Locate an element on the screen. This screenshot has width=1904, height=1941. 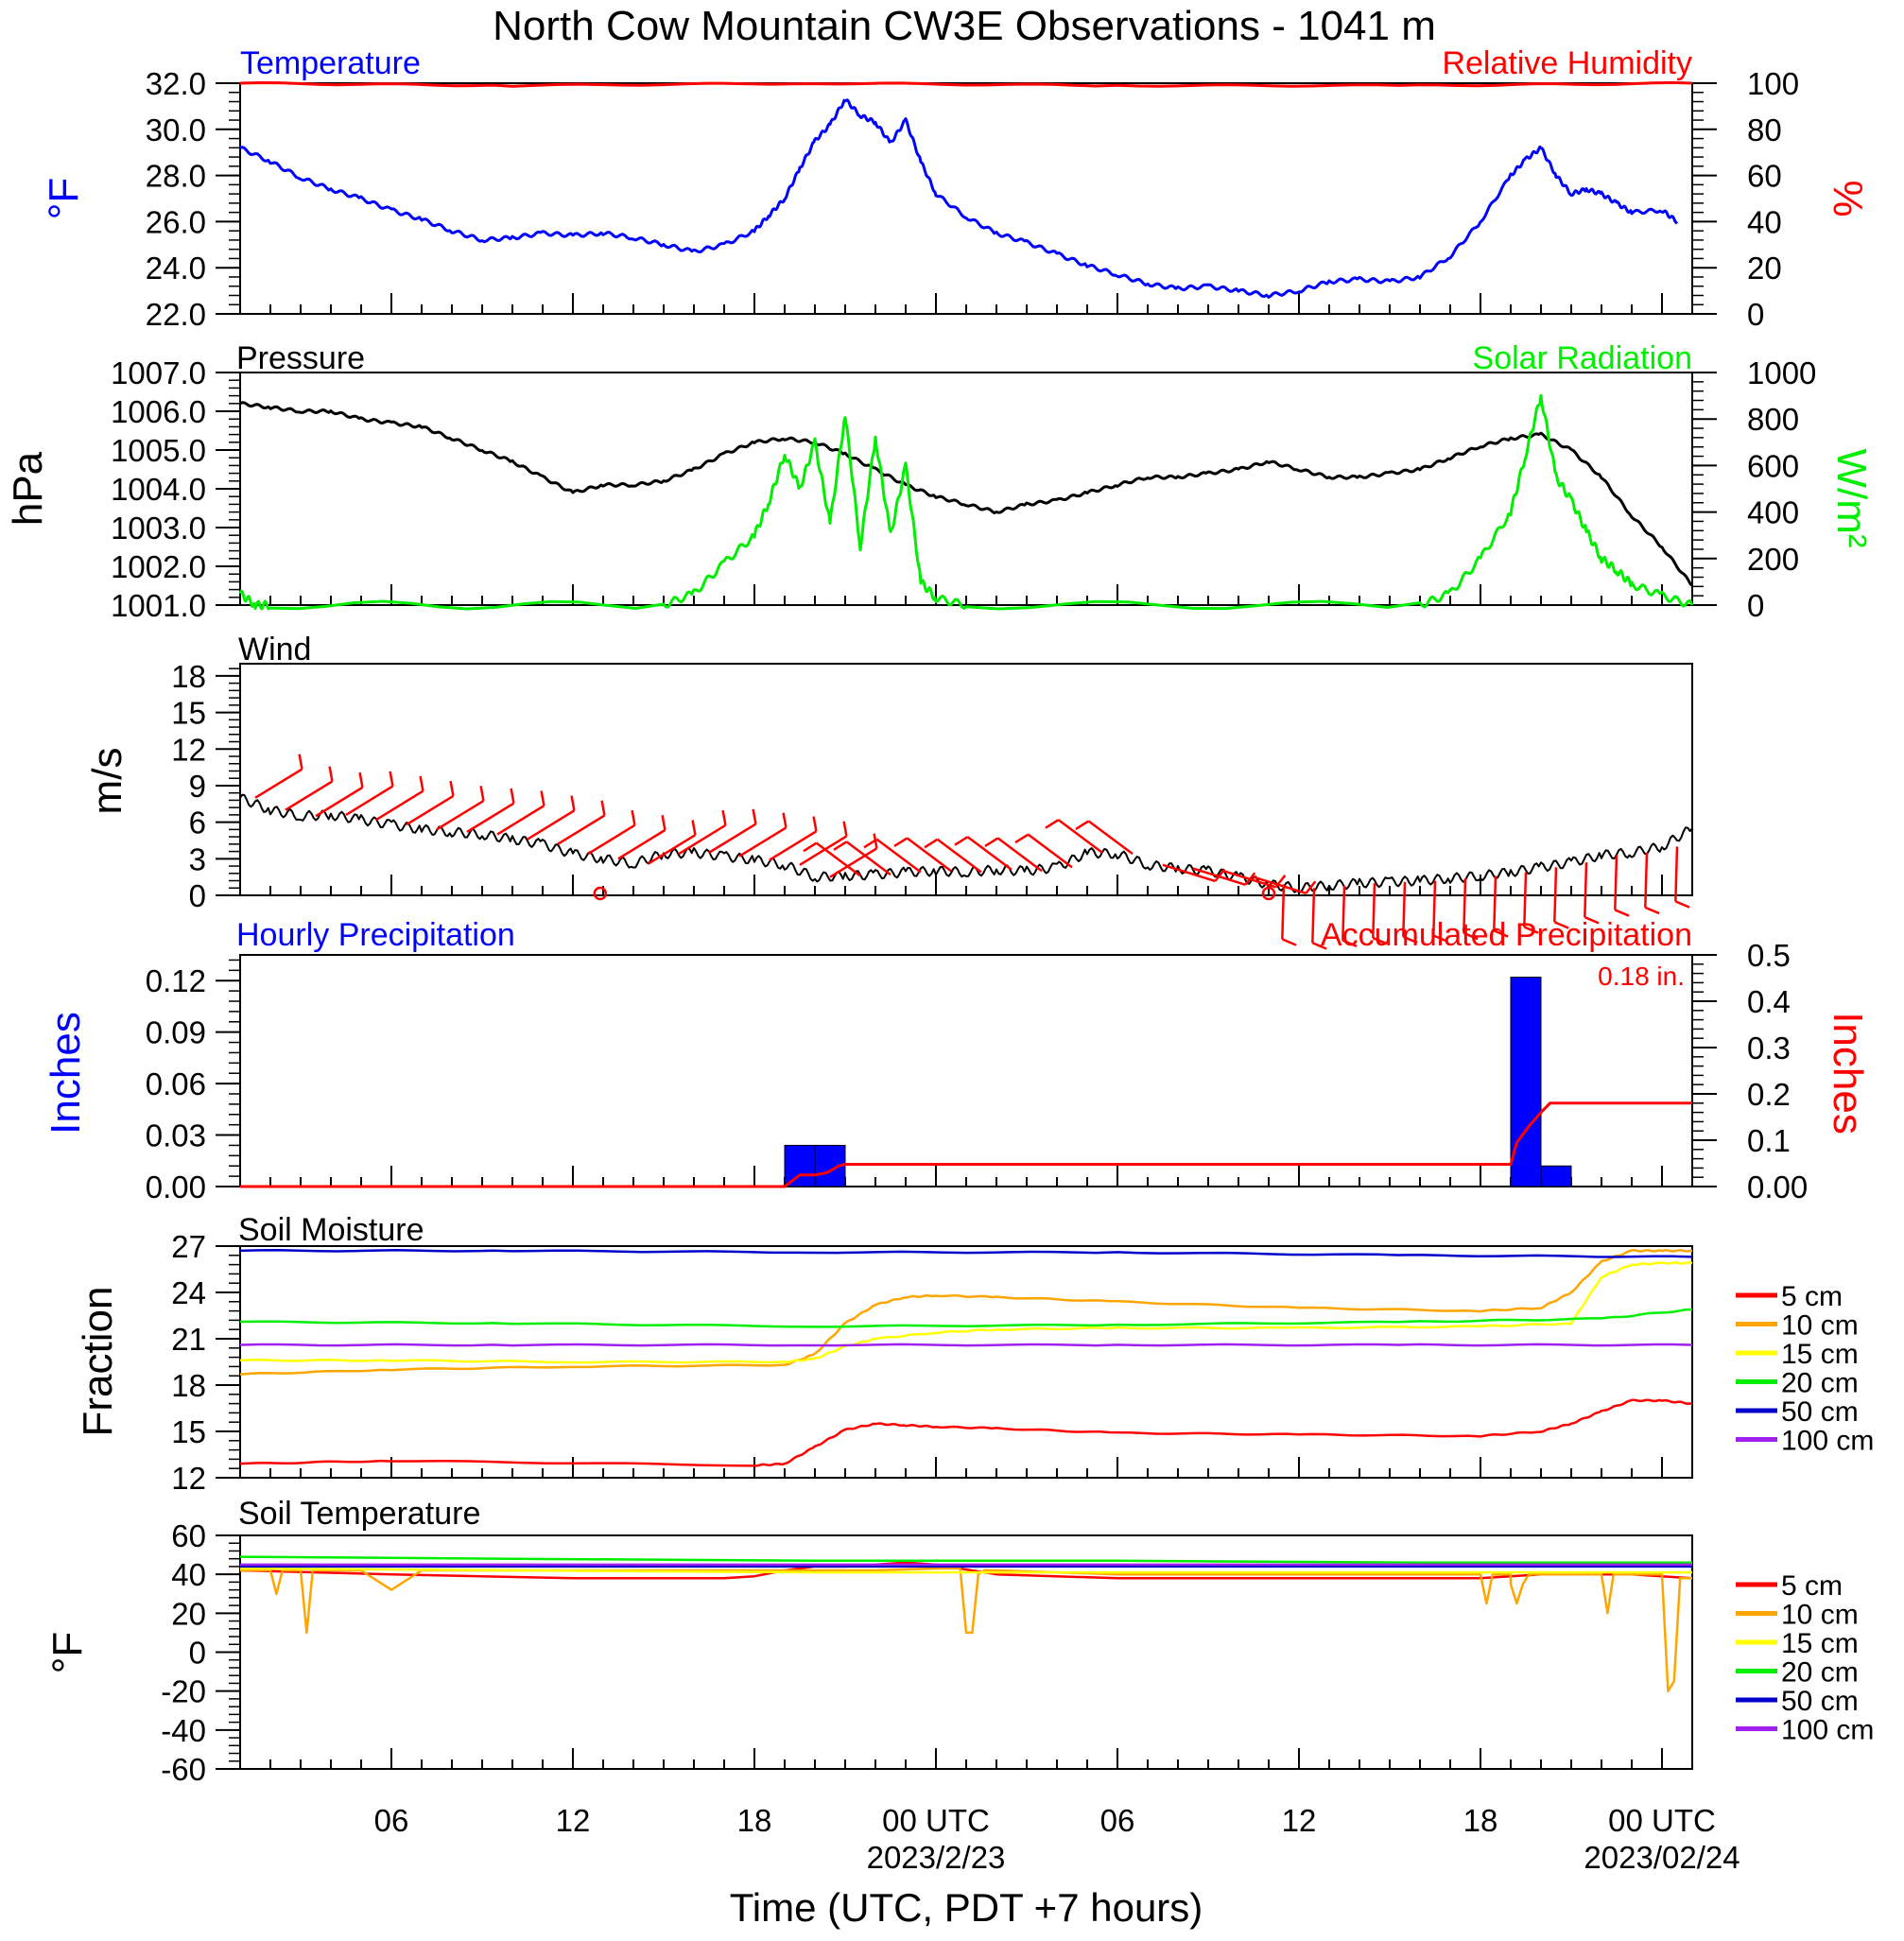
soil-moisture-title: Soil Moisture is located at coordinates (331, 1230).